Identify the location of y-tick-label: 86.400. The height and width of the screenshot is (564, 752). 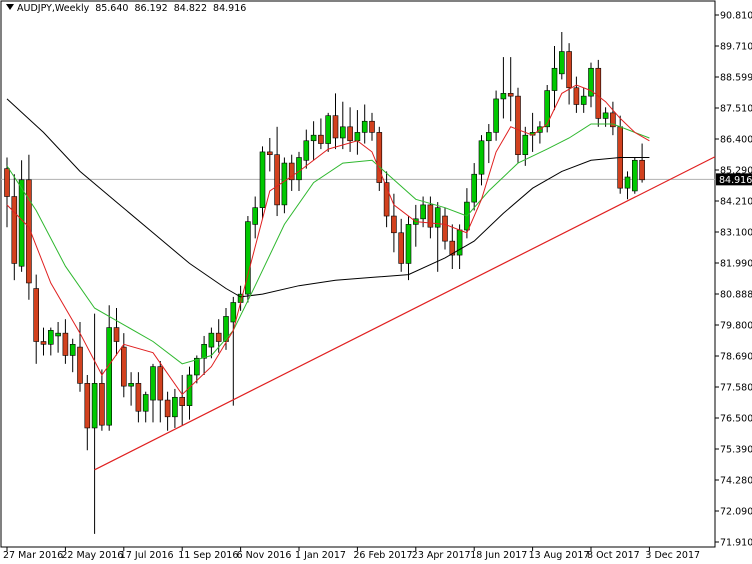
(736, 140).